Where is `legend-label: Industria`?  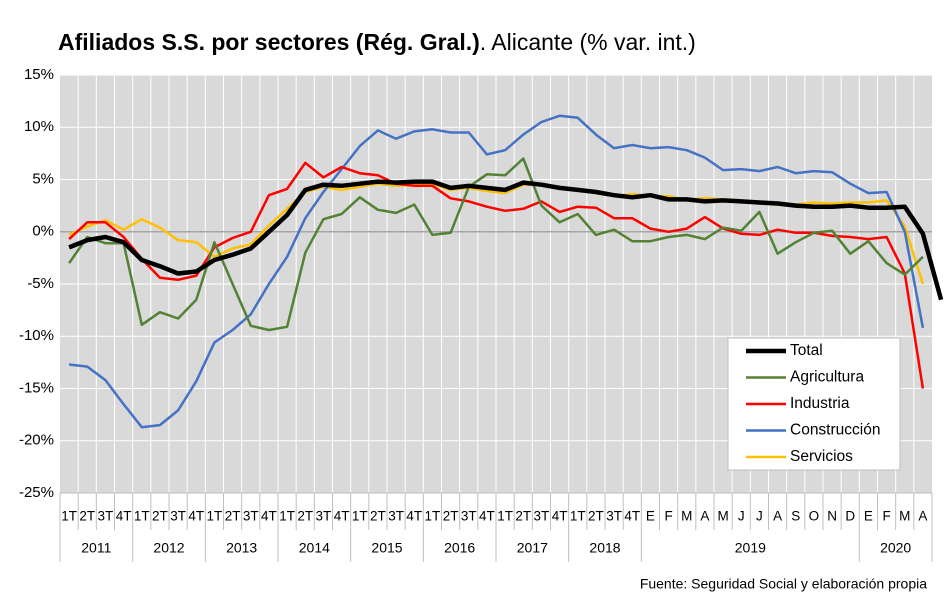
legend-label: Industria is located at coordinates (820, 403).